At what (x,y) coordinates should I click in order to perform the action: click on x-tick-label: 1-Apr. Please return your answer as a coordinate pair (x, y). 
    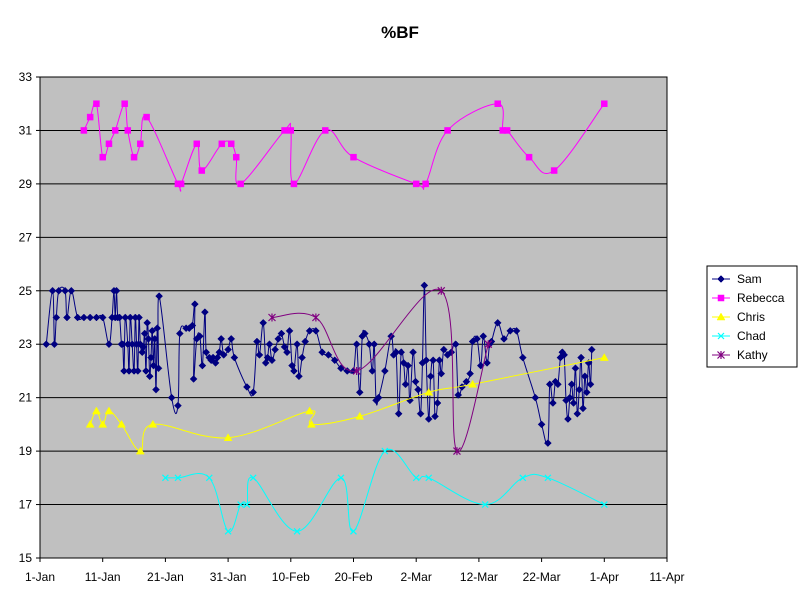
    Looking at the image, I should click on (604, 577).